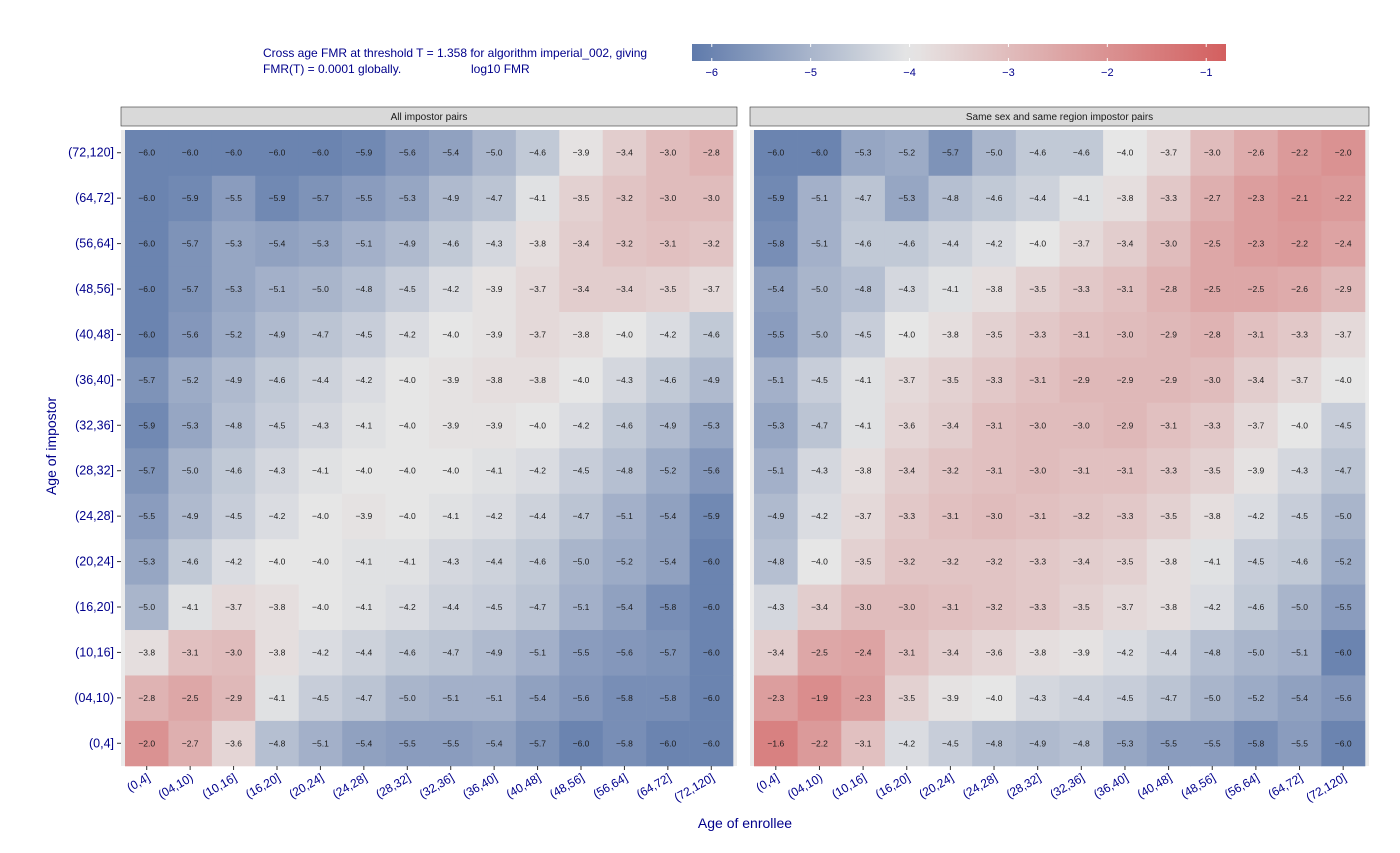  Describe the element at coordinates (775, 244) in the screenshot. I see `cell-value-label: −5.8` at that location.